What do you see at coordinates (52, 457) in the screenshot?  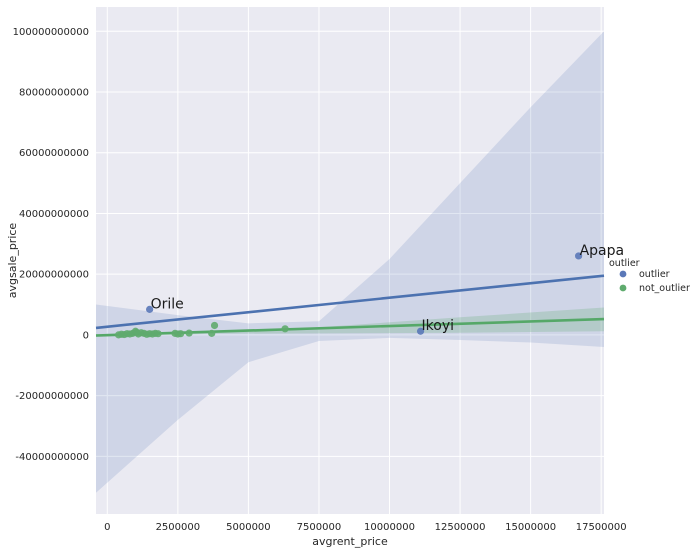 I see `y-tick-label: -40000000000` at bounding box center [52, 457].